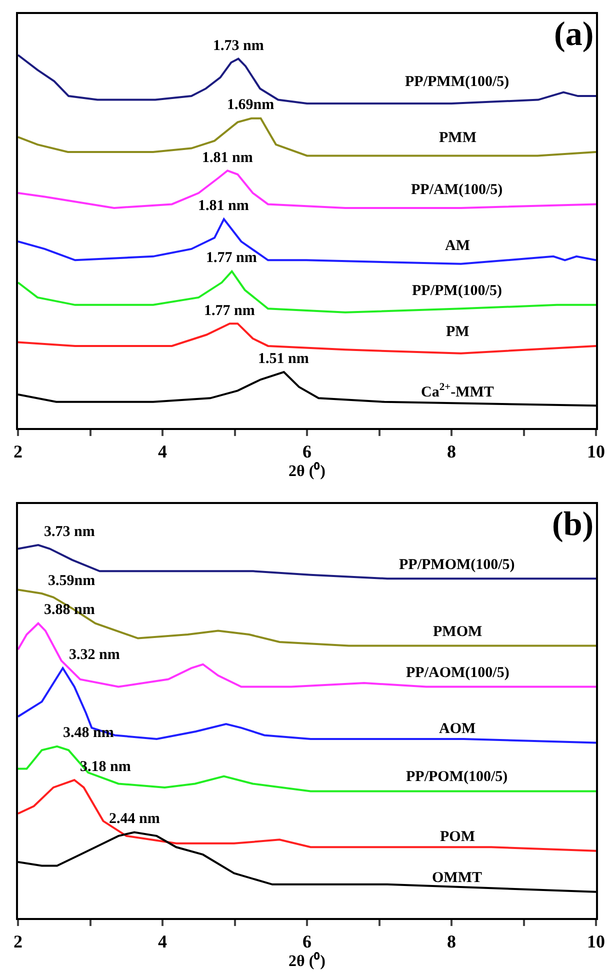 The image size is (610, 980). I want to click on annotation: 3.59nm, so click(72, 581).